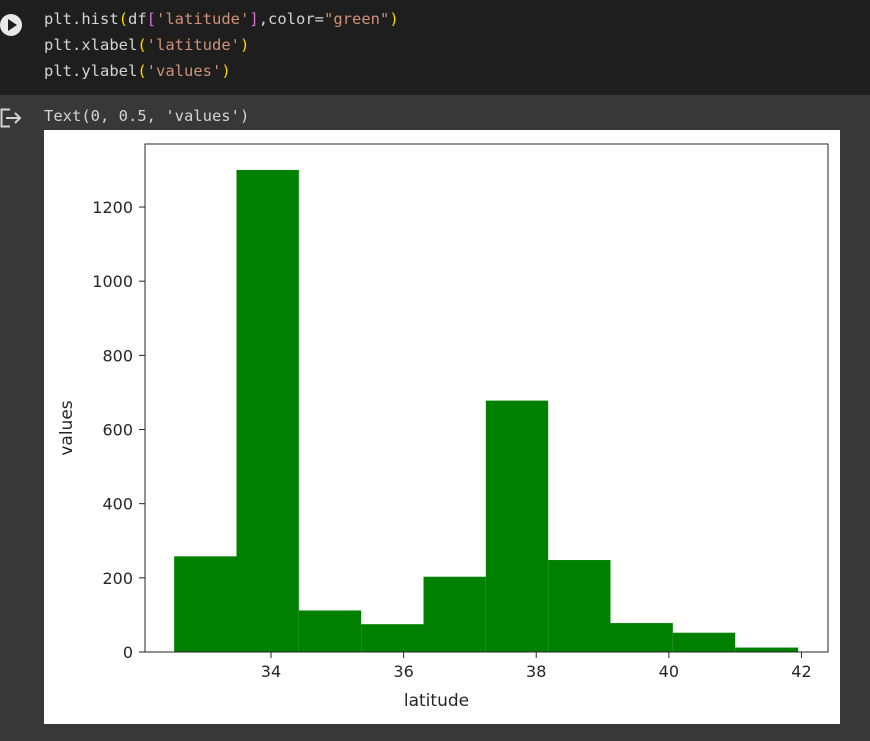 This screenshot has height=741, width=870. I want to click on x-tick-label: 38, so click(536, 671).